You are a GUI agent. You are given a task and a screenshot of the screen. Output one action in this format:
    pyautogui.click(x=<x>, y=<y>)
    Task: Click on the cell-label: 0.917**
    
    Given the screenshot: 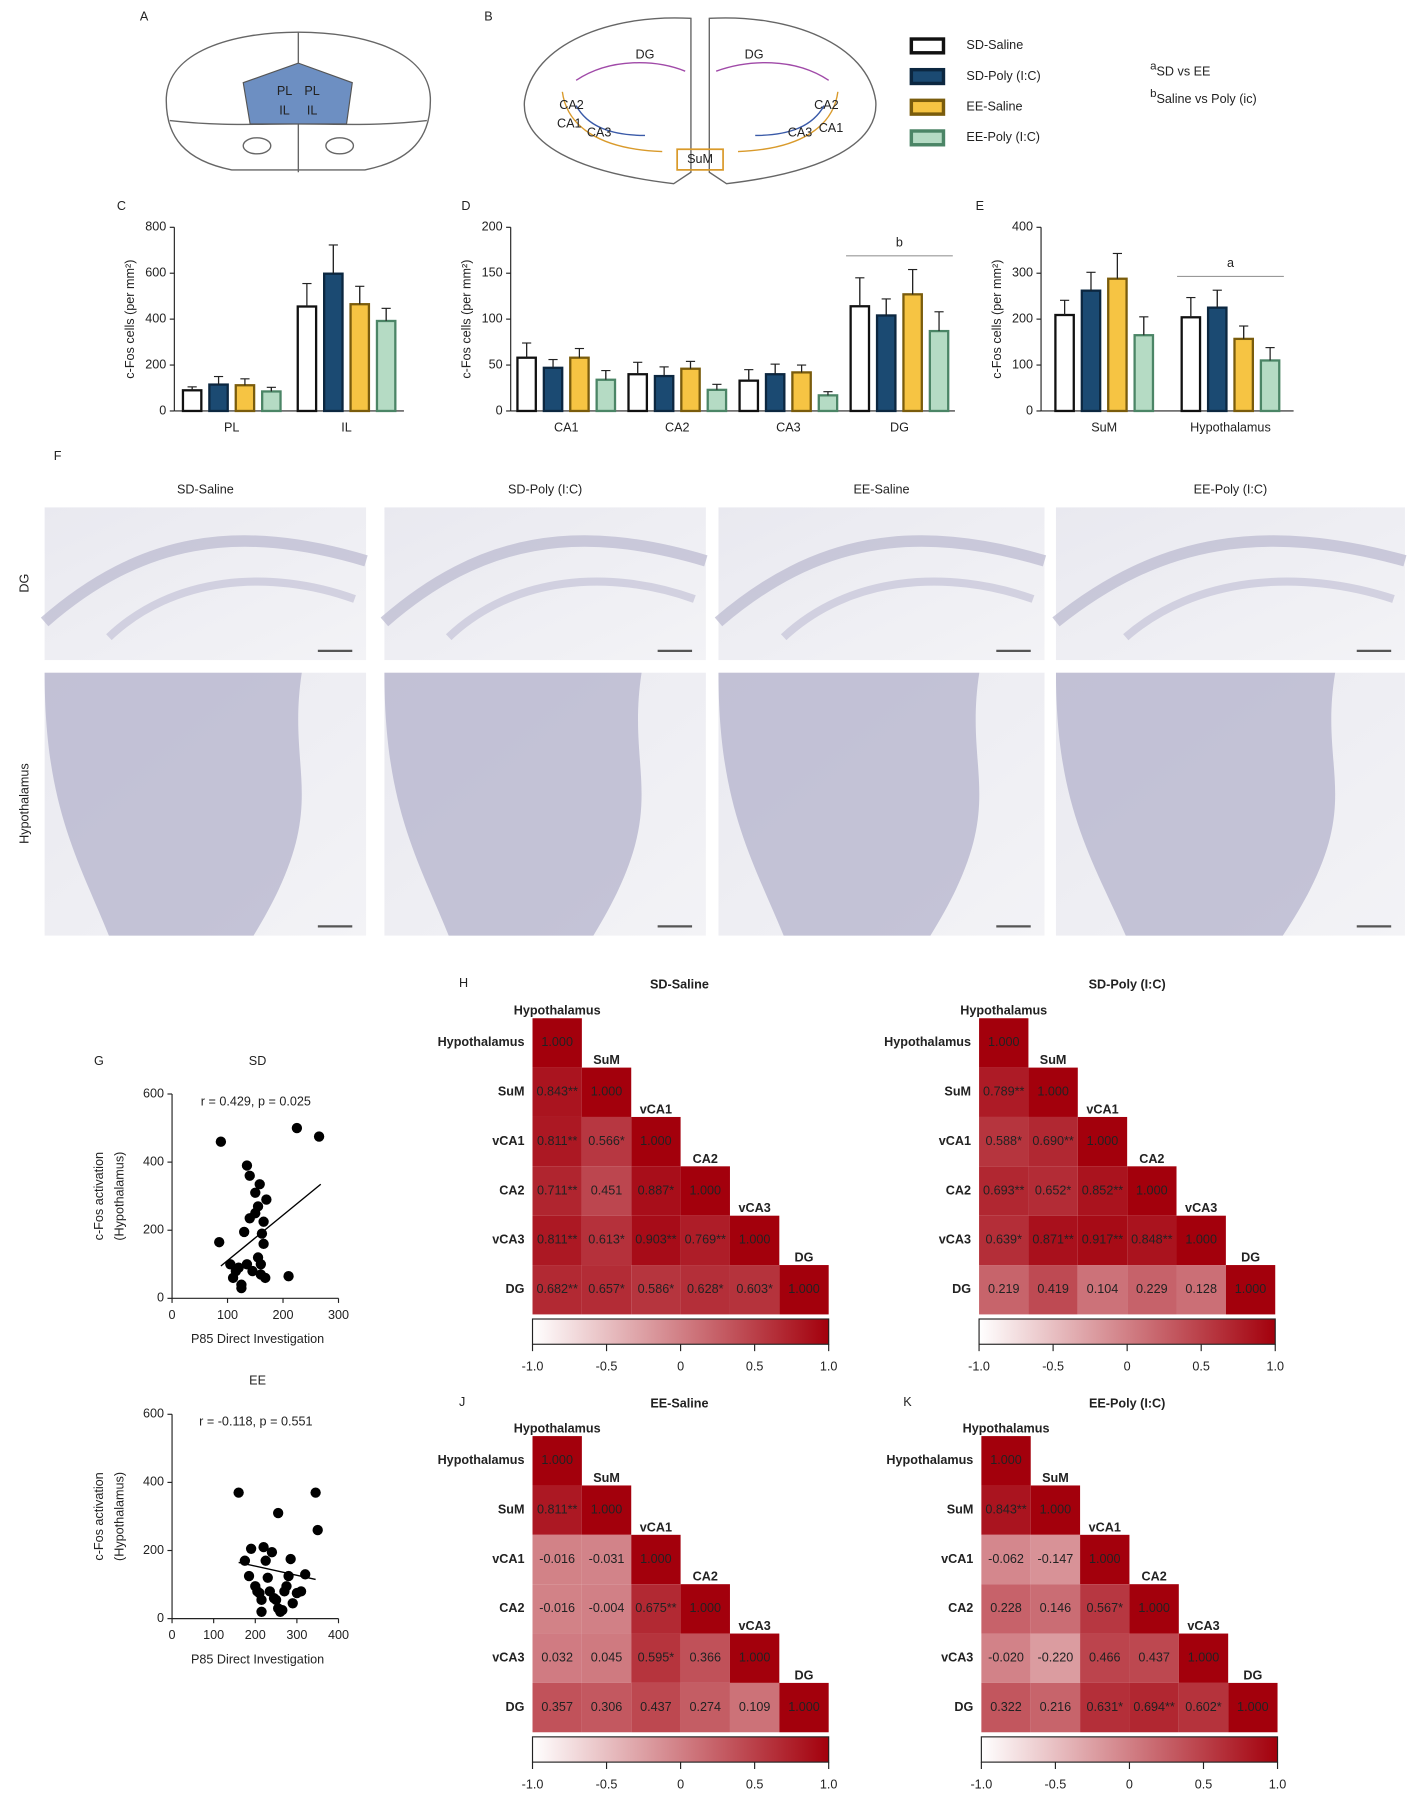 What is the action you would take?
    pyautogui.click(x=1102, y=1240)
    